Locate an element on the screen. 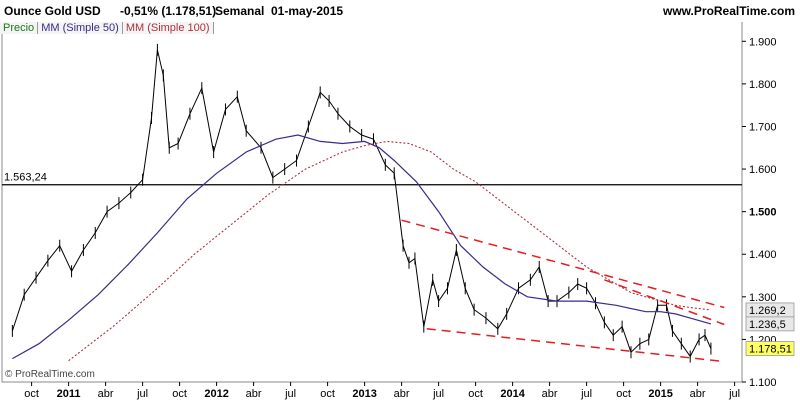 The height and width of the screenshot is (400, 800). upper-extension-line is located at coordinates (664, 302).